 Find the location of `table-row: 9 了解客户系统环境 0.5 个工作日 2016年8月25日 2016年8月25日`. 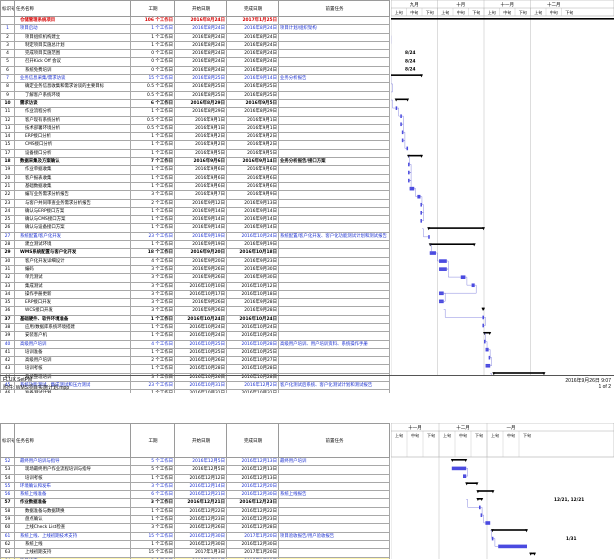

table-row: 9 了解客户系统环境 0.5 个工作日 2016年8月25日 2016年8月25日 is located at coordinates (195, 95).